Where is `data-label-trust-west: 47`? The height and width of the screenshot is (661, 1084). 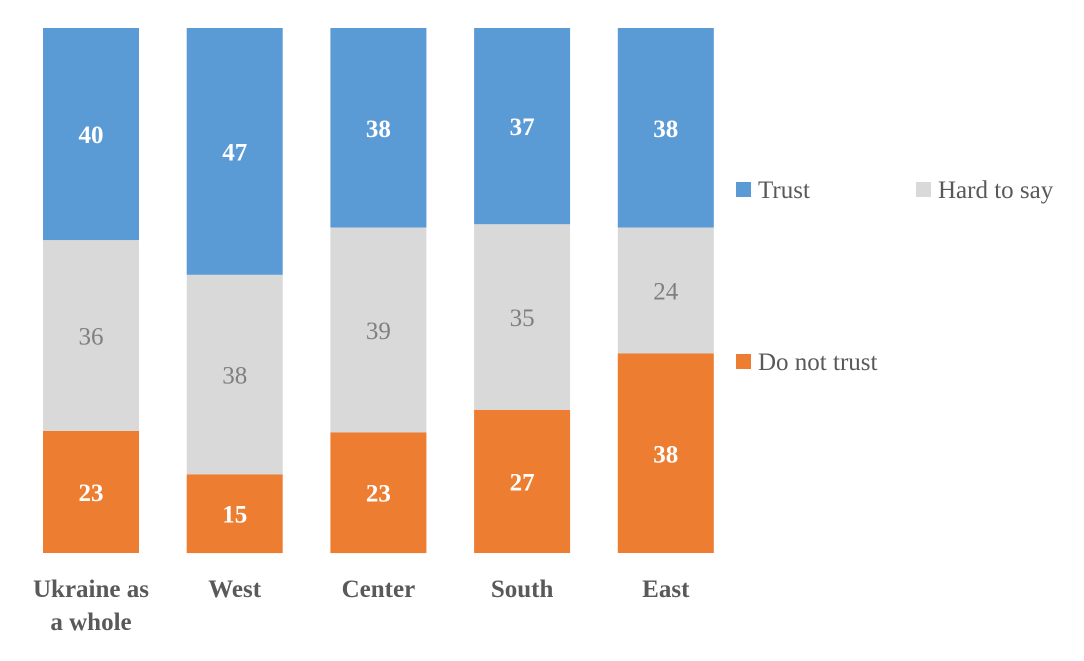 data-label-trust-west: 47 is located at coordinates (234, 152).